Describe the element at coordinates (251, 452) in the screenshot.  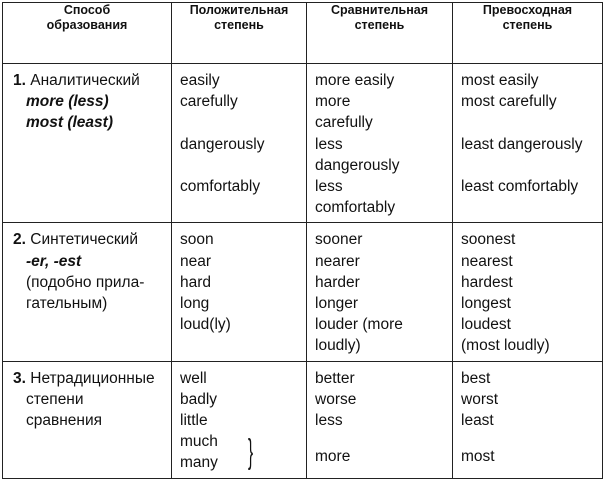
I see `right-brace-icon: }` at that location.